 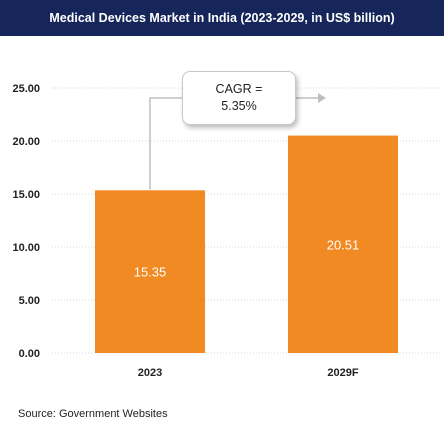 What do you see at coordinates (239, 89) in the screenshot?
I see `cagr-callout-line1: CAGR =` at bounding box center [239, 89].